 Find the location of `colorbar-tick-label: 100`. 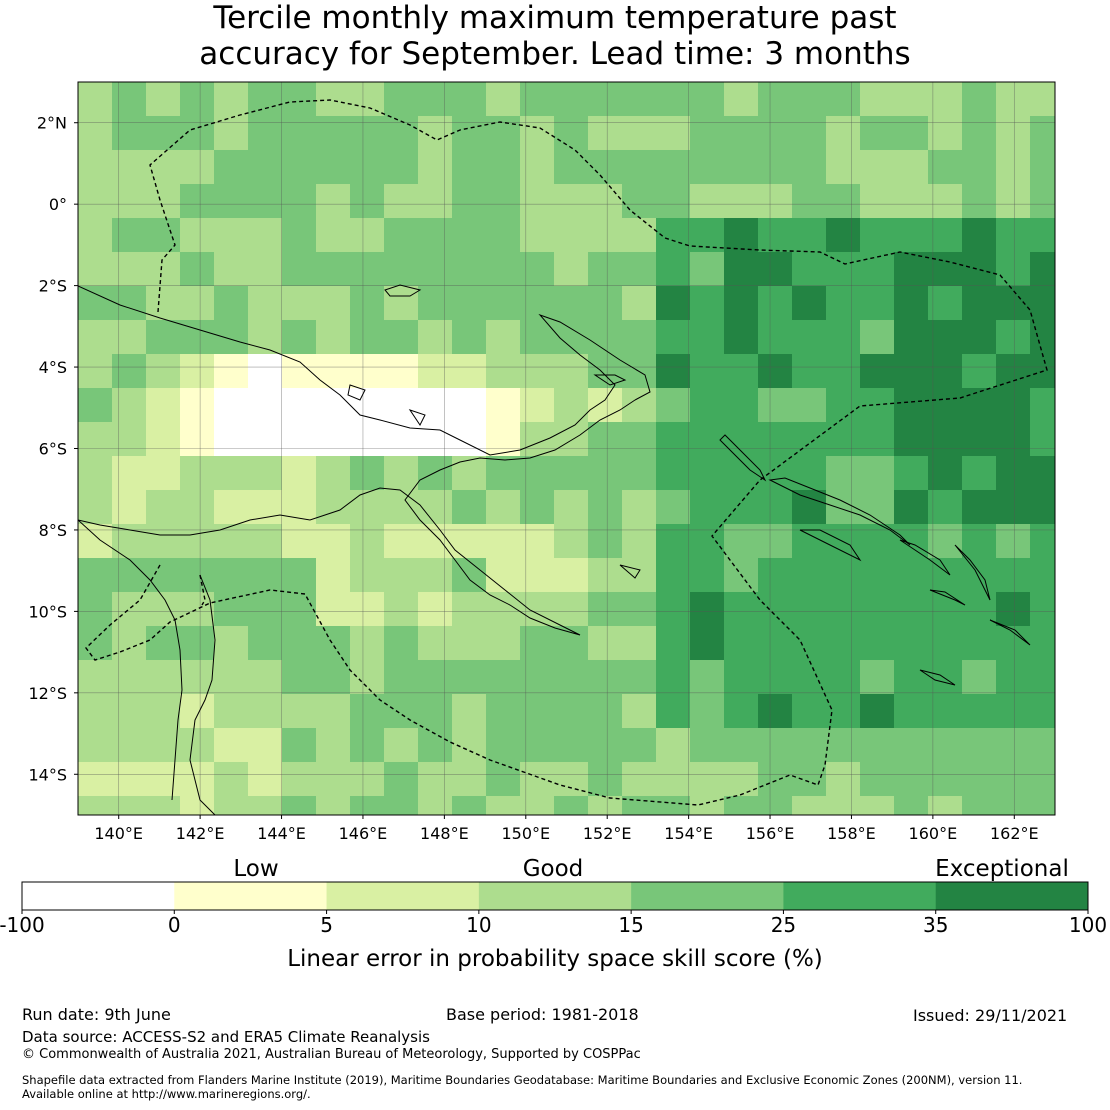

colorbar-tick-label: 100 is located at coordinates (1088, 925).